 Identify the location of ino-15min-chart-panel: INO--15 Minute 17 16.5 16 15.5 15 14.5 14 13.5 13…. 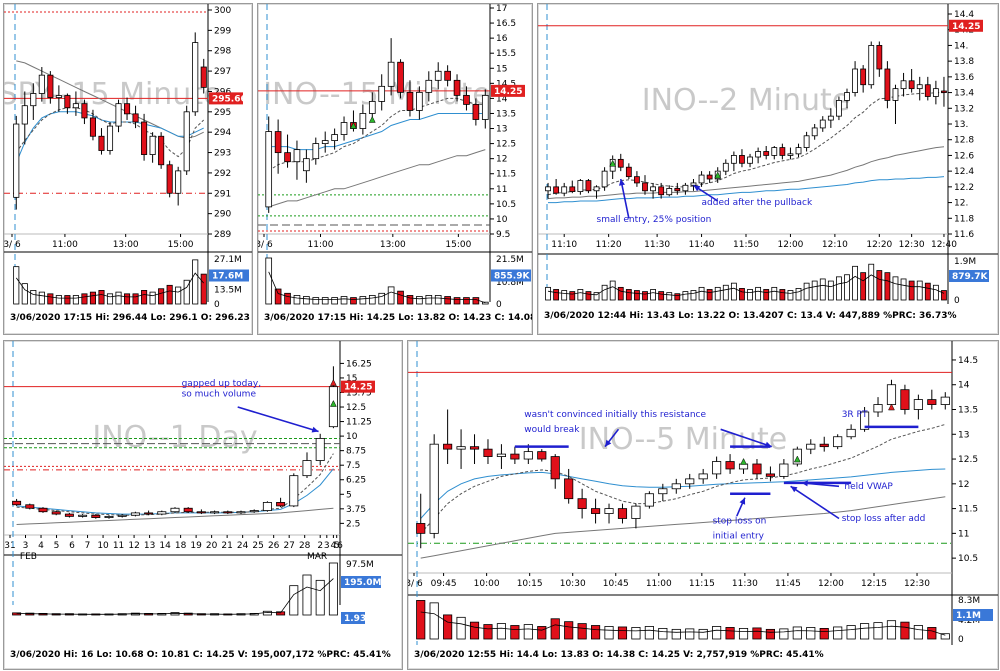
(395, 169).